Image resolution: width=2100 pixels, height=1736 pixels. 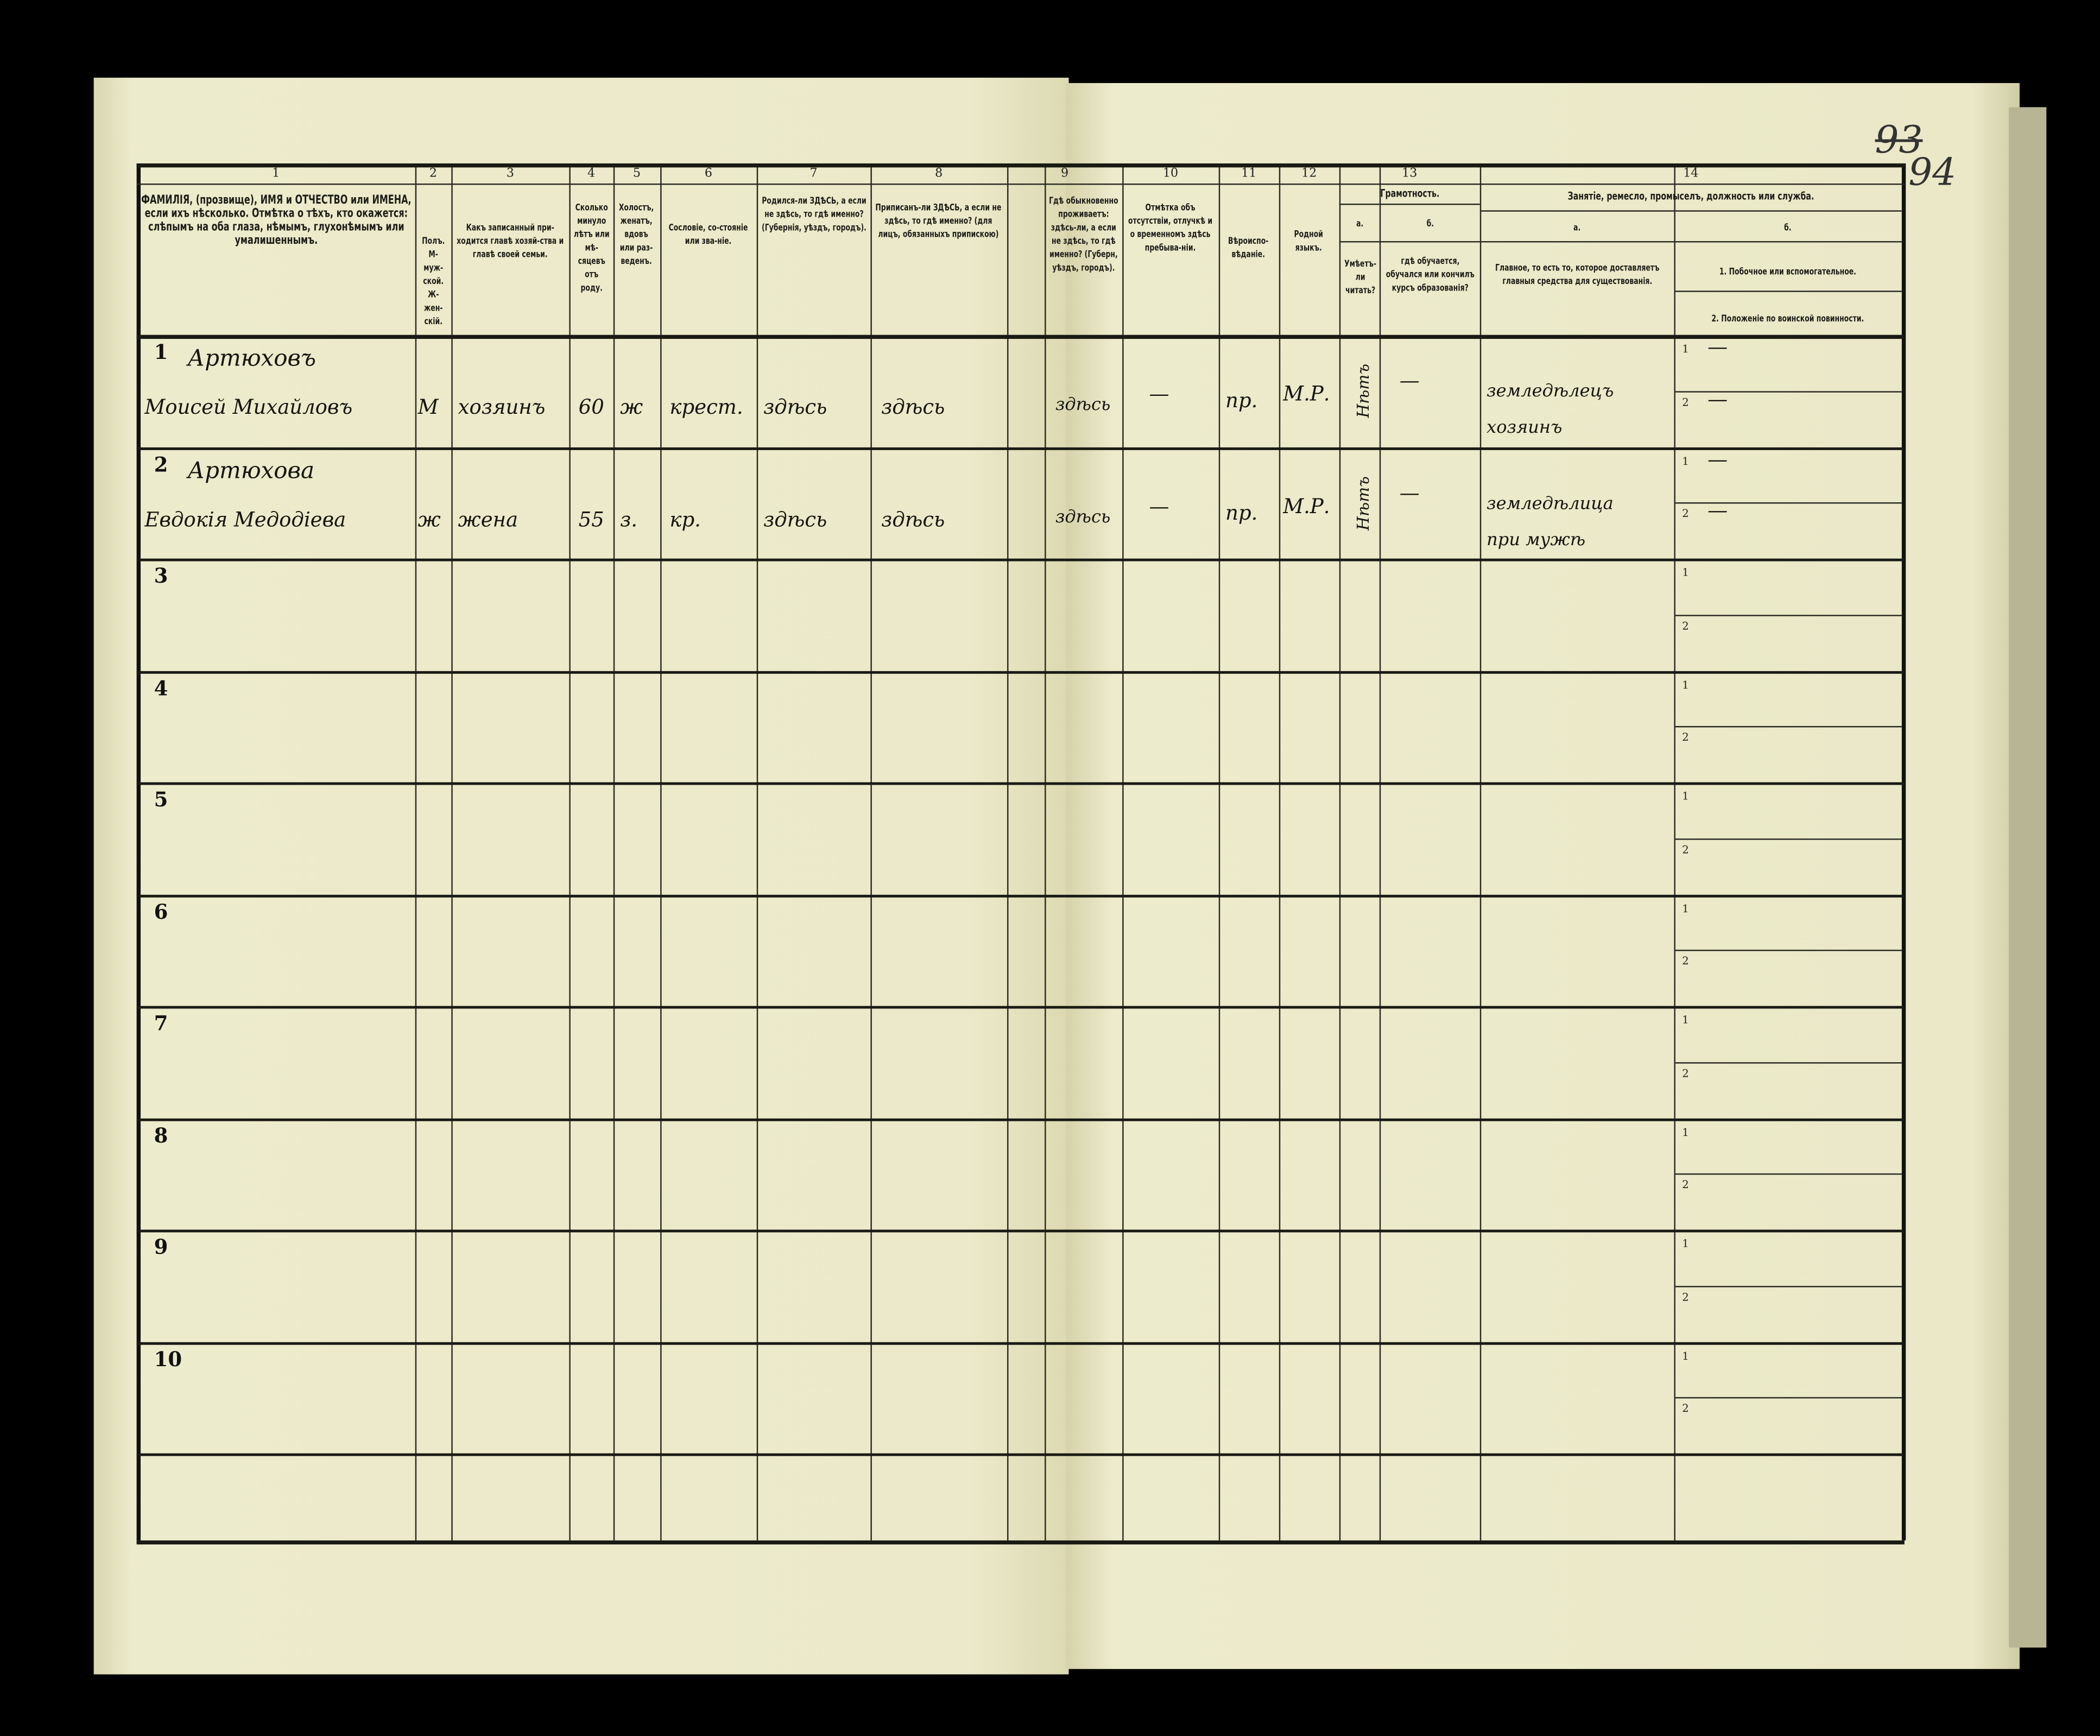 What do you see at coordinates (685, 519) in the screenshot?
I see `cell-estate: кр.` at bounding box center [685, 519].